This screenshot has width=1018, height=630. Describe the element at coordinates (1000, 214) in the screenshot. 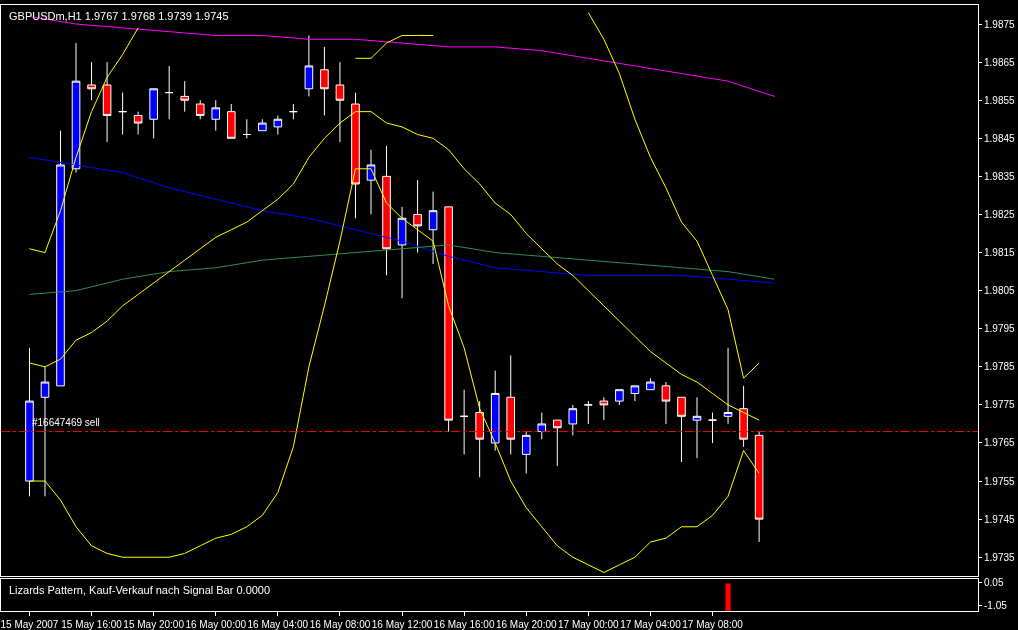

I see `y-tick-label: 1.9825` at that location.